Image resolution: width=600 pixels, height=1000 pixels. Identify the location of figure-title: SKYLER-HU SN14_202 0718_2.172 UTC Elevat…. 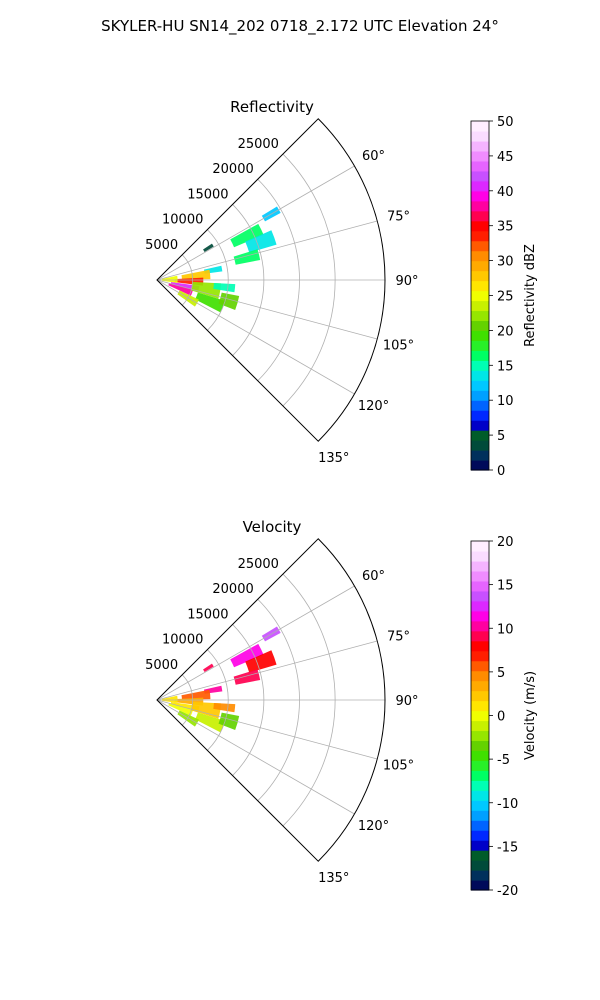
(300, 26).